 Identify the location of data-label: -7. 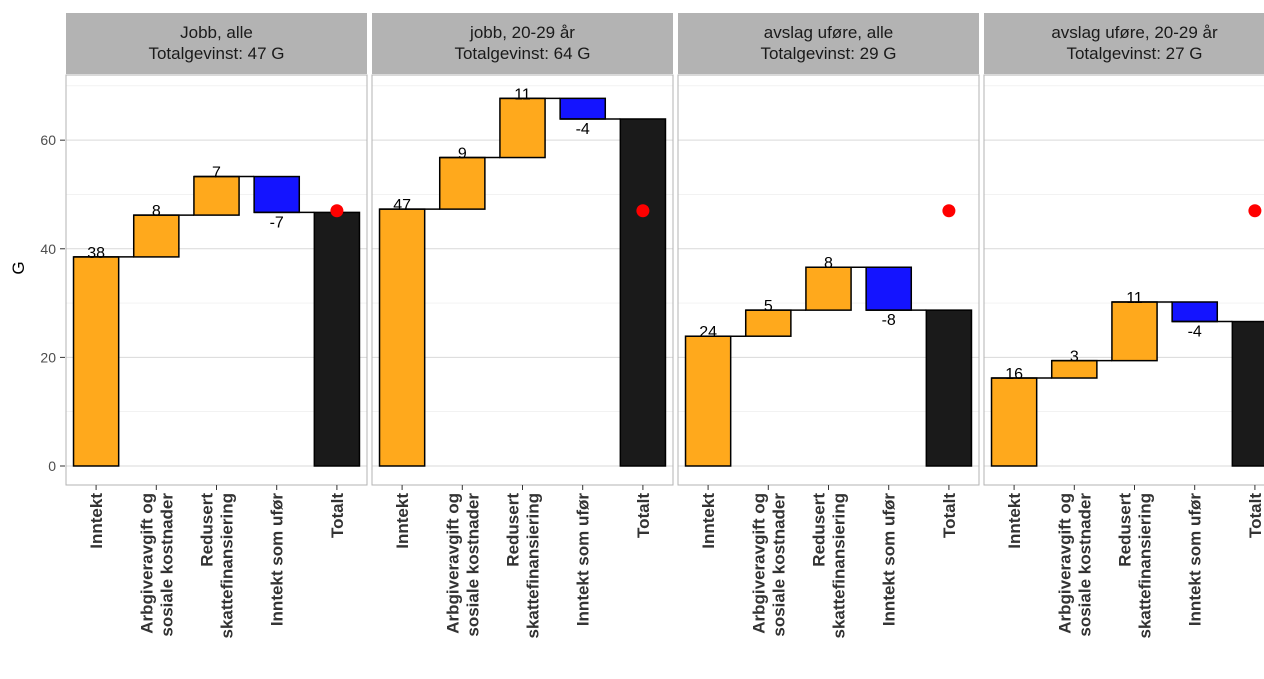
(277, 222).